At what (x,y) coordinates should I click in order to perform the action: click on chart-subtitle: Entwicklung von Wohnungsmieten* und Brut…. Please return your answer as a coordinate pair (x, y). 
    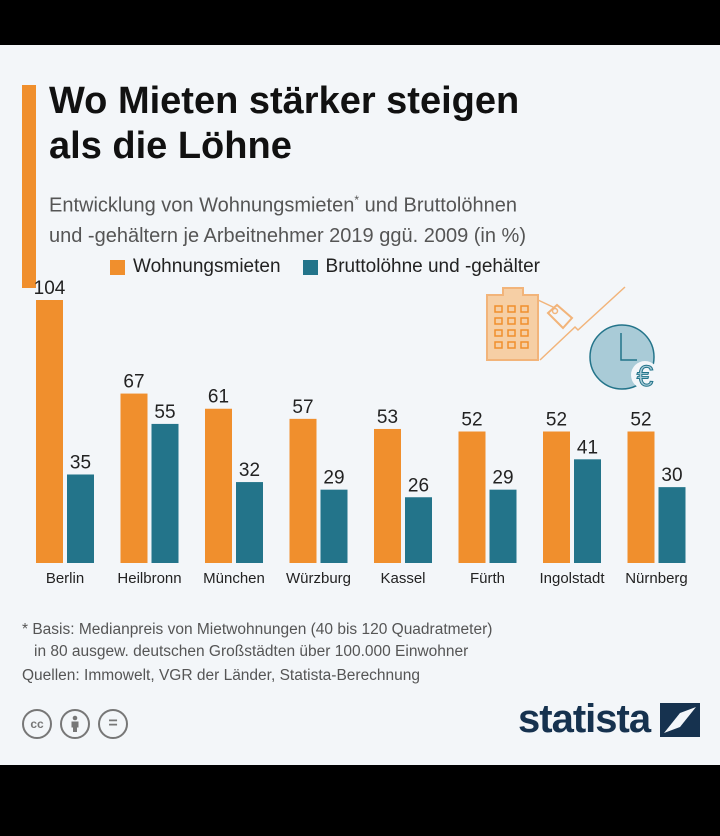
    Looking at the image, I should click on (287, 218).